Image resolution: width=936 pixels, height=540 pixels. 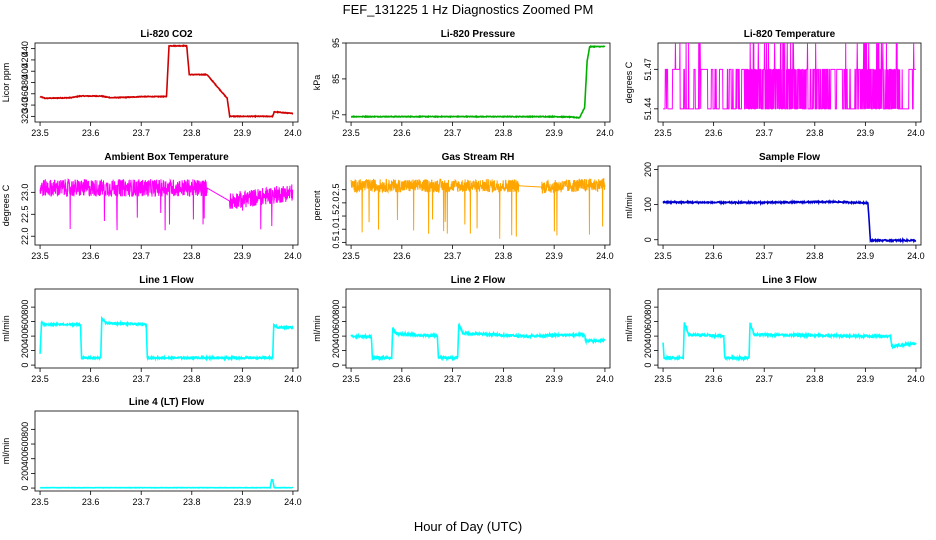 I want to click on y-tick-label: 75, so click(x=336, y=115).